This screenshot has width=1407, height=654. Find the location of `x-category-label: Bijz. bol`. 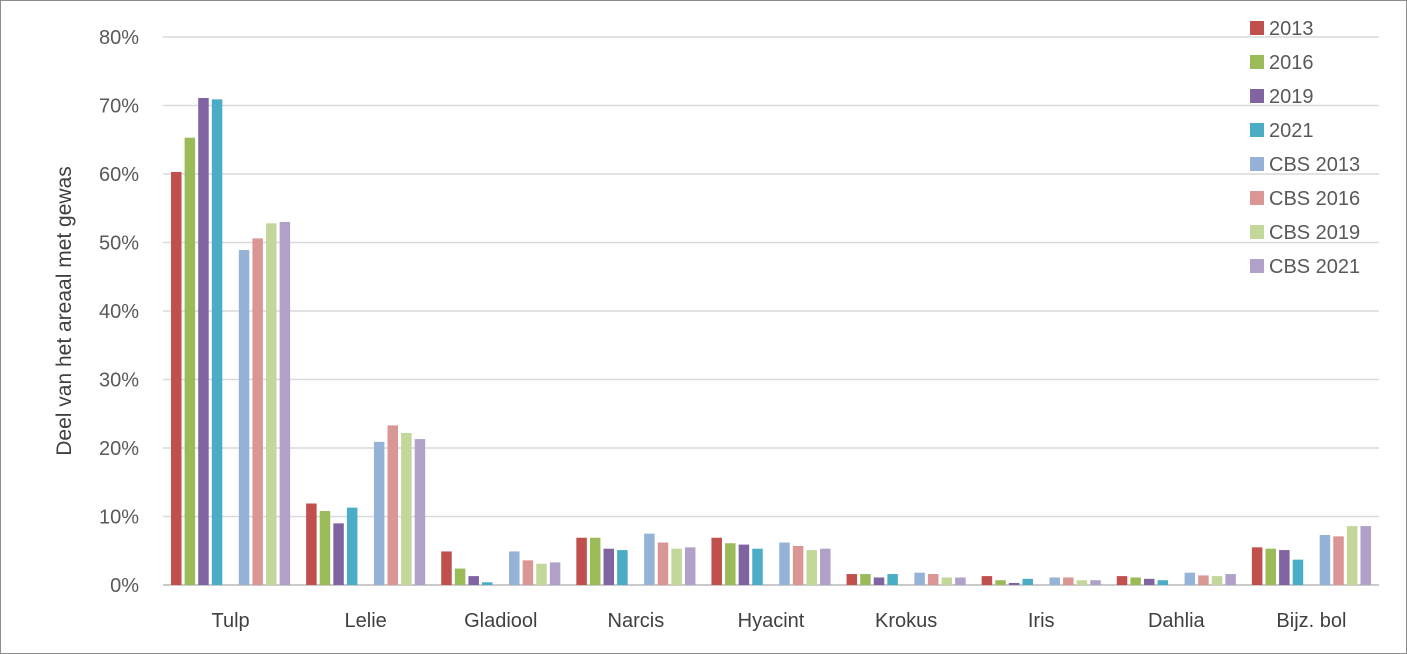

x-category-label: Bijz. bol is located at coordinates (1311, 621).